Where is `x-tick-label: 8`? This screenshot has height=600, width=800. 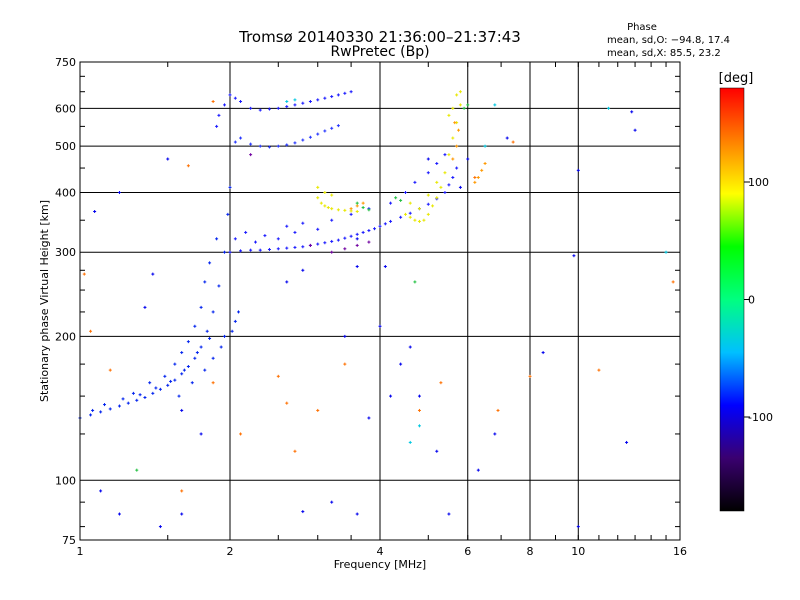 x-tick-label: 8 is located at coordinates (530, 551).